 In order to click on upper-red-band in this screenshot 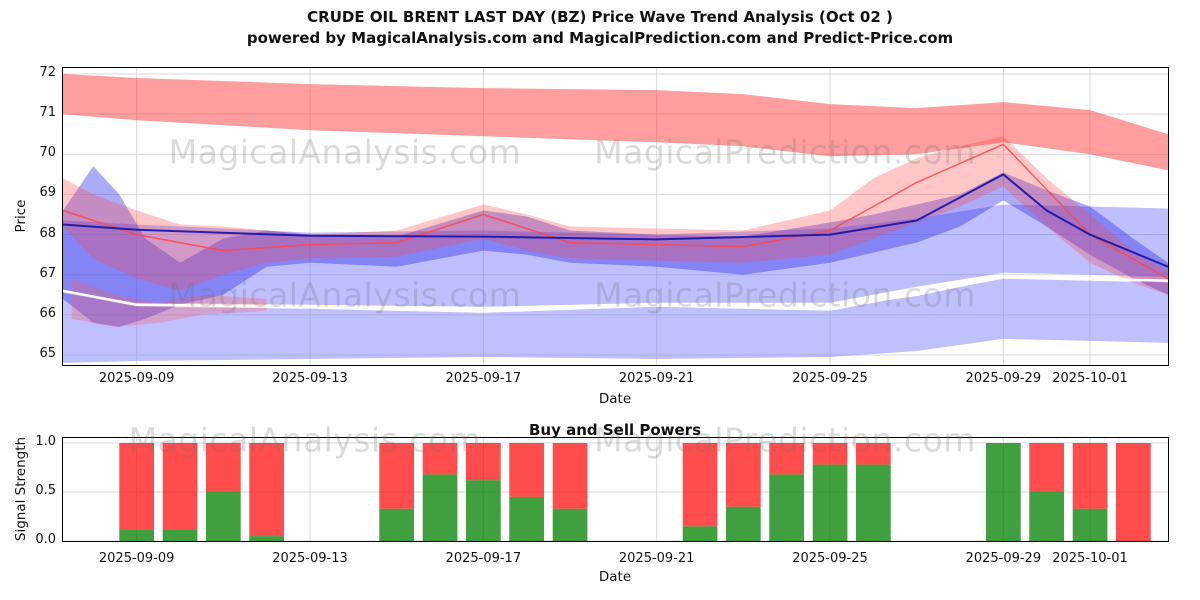, I will do `click(615, 122)`.